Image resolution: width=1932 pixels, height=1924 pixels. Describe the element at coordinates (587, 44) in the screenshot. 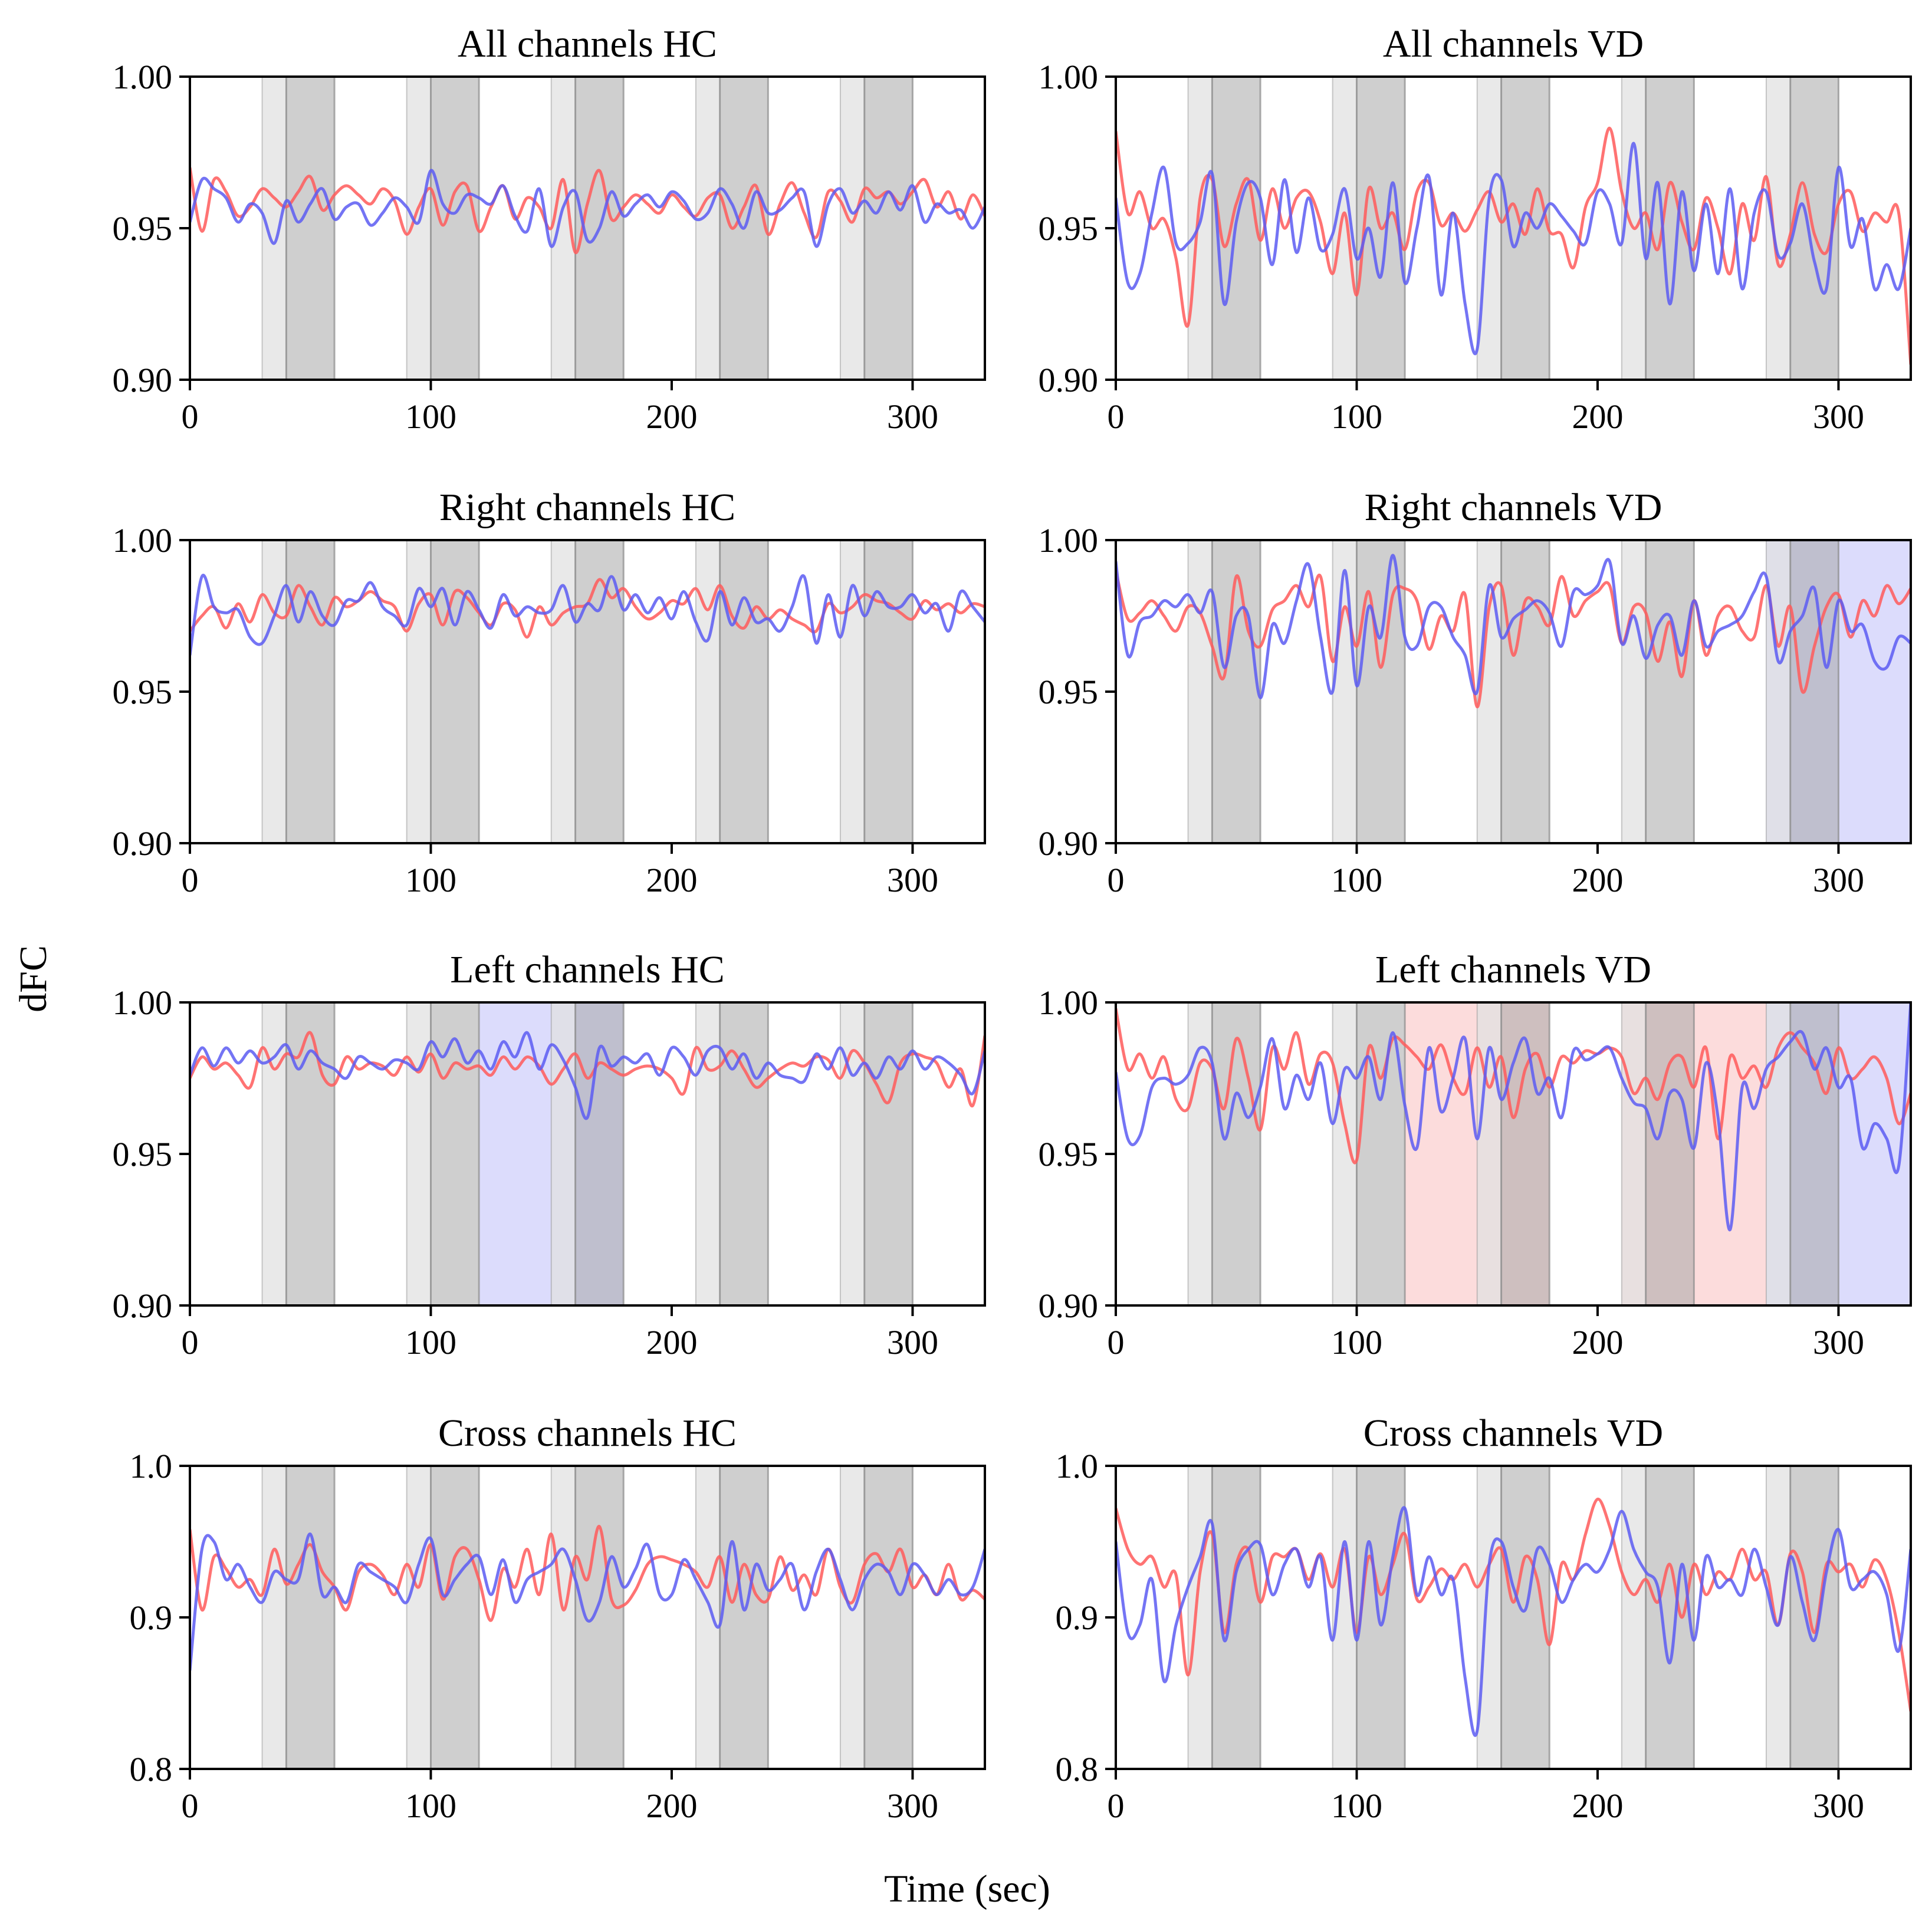

I see `panel-title: All channels HC` at that location.